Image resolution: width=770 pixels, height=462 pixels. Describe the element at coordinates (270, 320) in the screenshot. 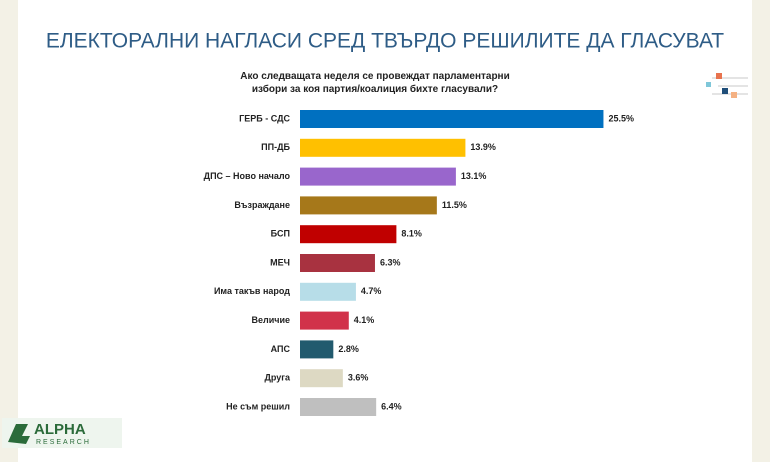

I see `category-label: Величие` at that location.